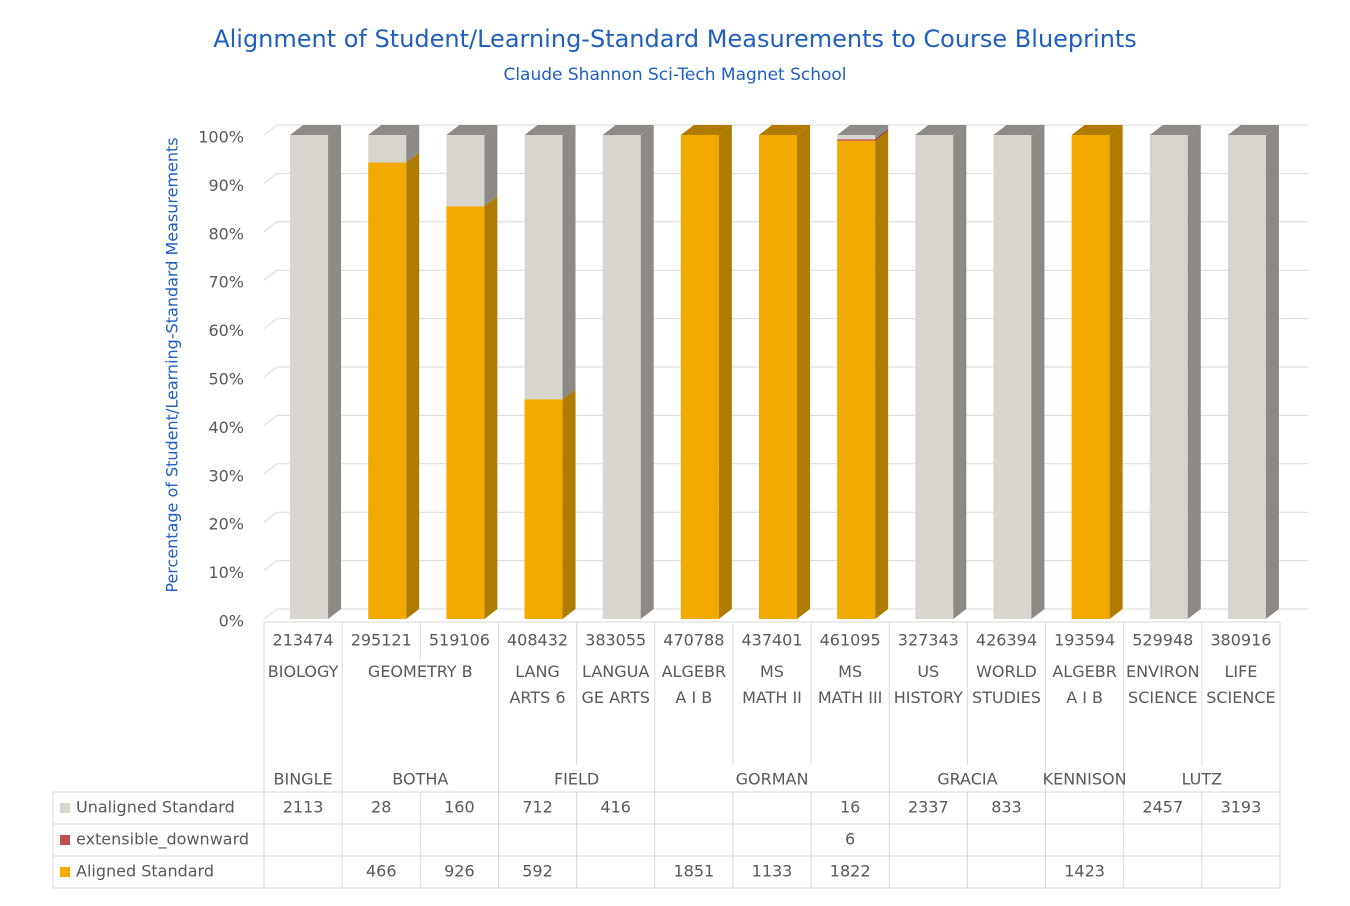 The image size is (1350, 906). I want to click on category-name: ENVIRON SCIENCE, so click(1163, 684).